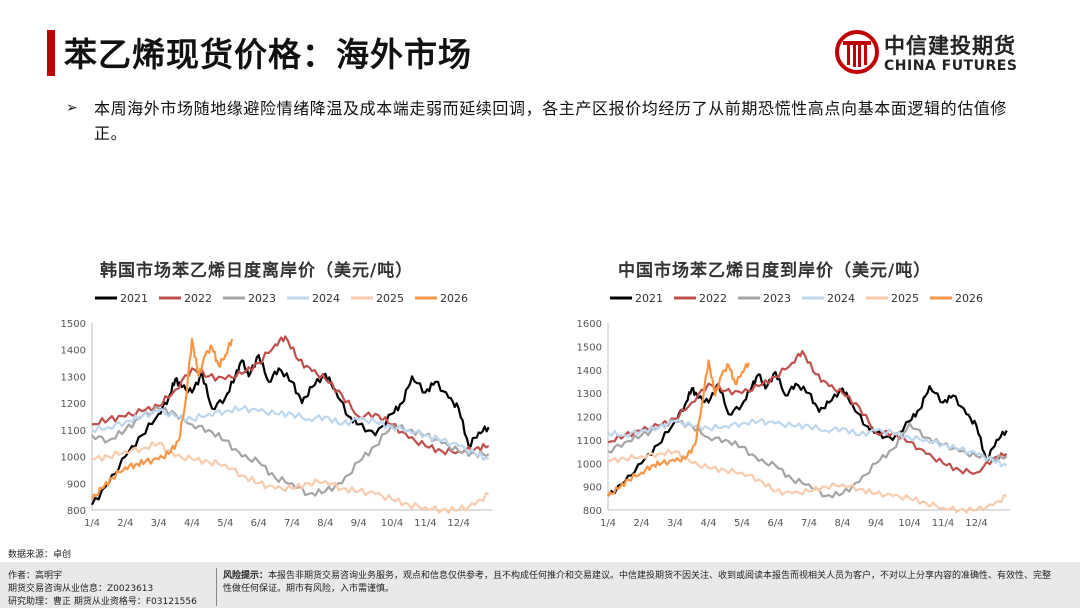 The width and height of the screenshot is (1080, 609). I want to click on data-source: 数据来源：卓创, so click(40, 555).